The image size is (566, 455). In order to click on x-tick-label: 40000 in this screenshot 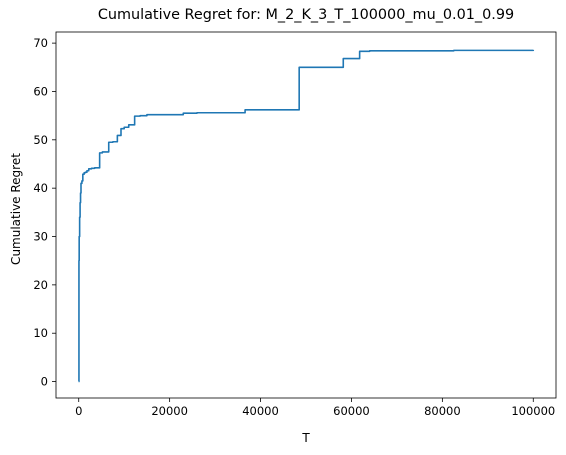, I will do `click(260, 411)`.